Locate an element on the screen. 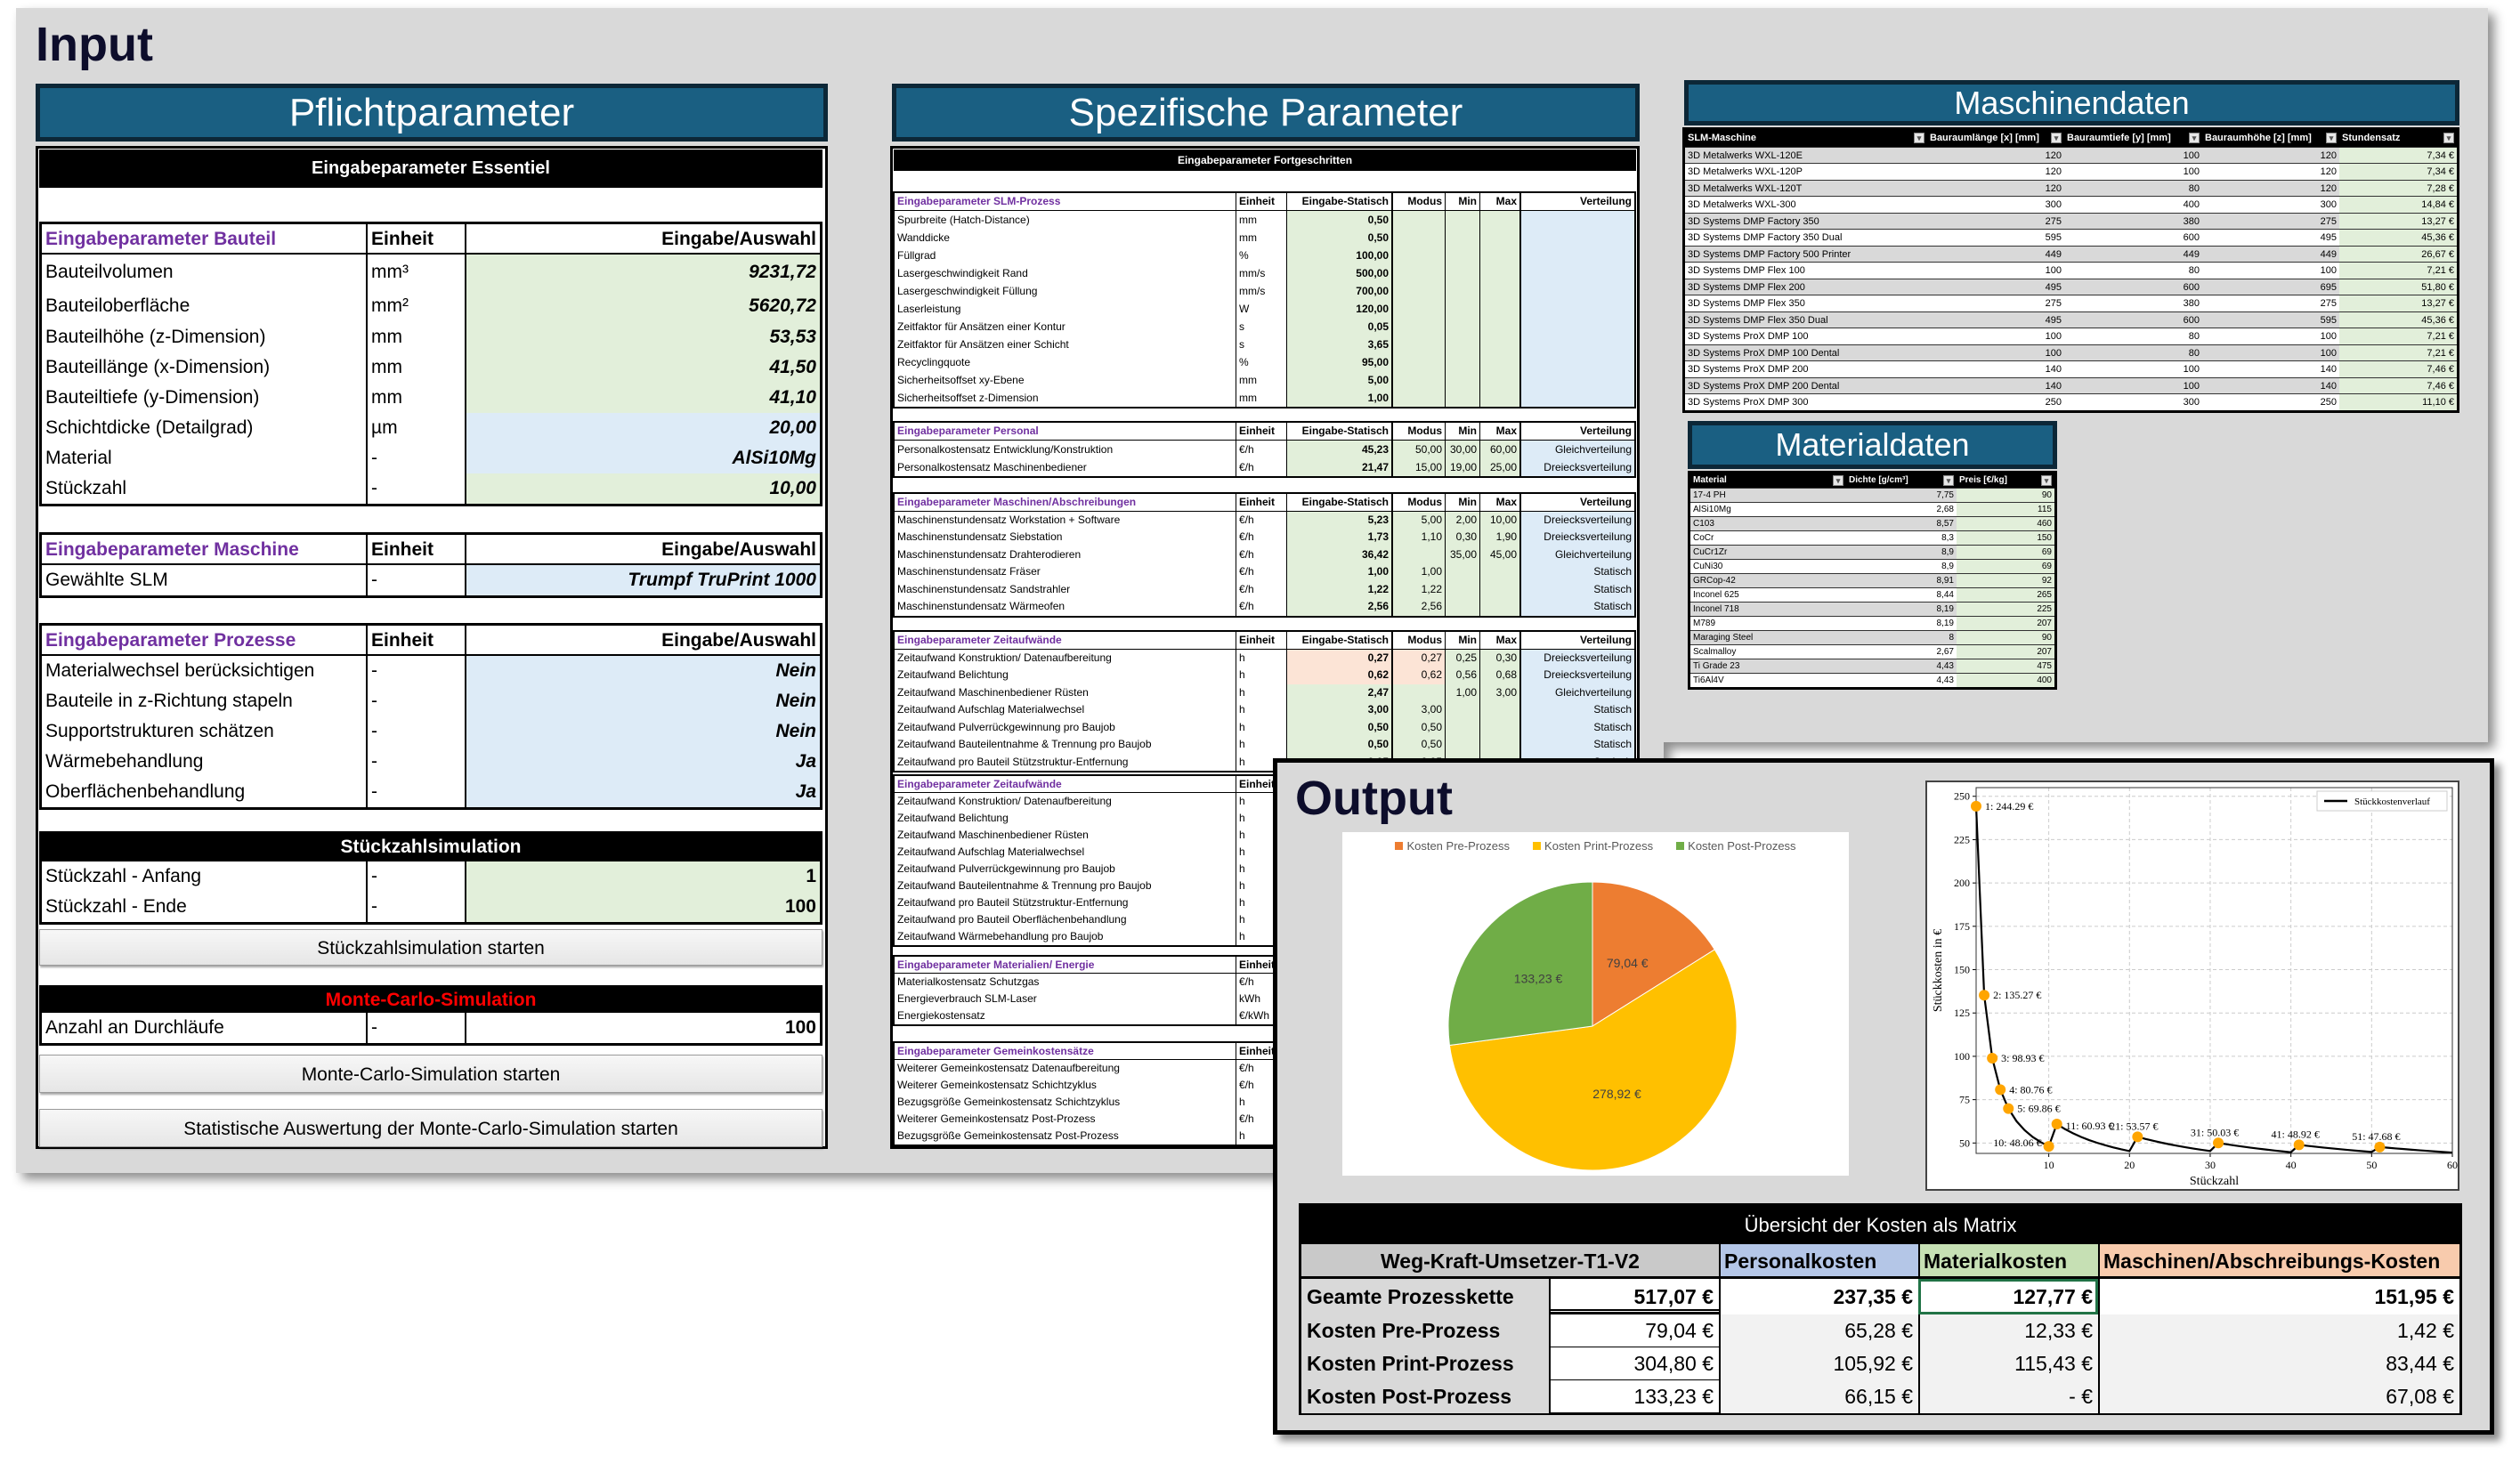 The image size is (2520, 1464). static-input: 0,62 is located at coordinates (1338, 675).